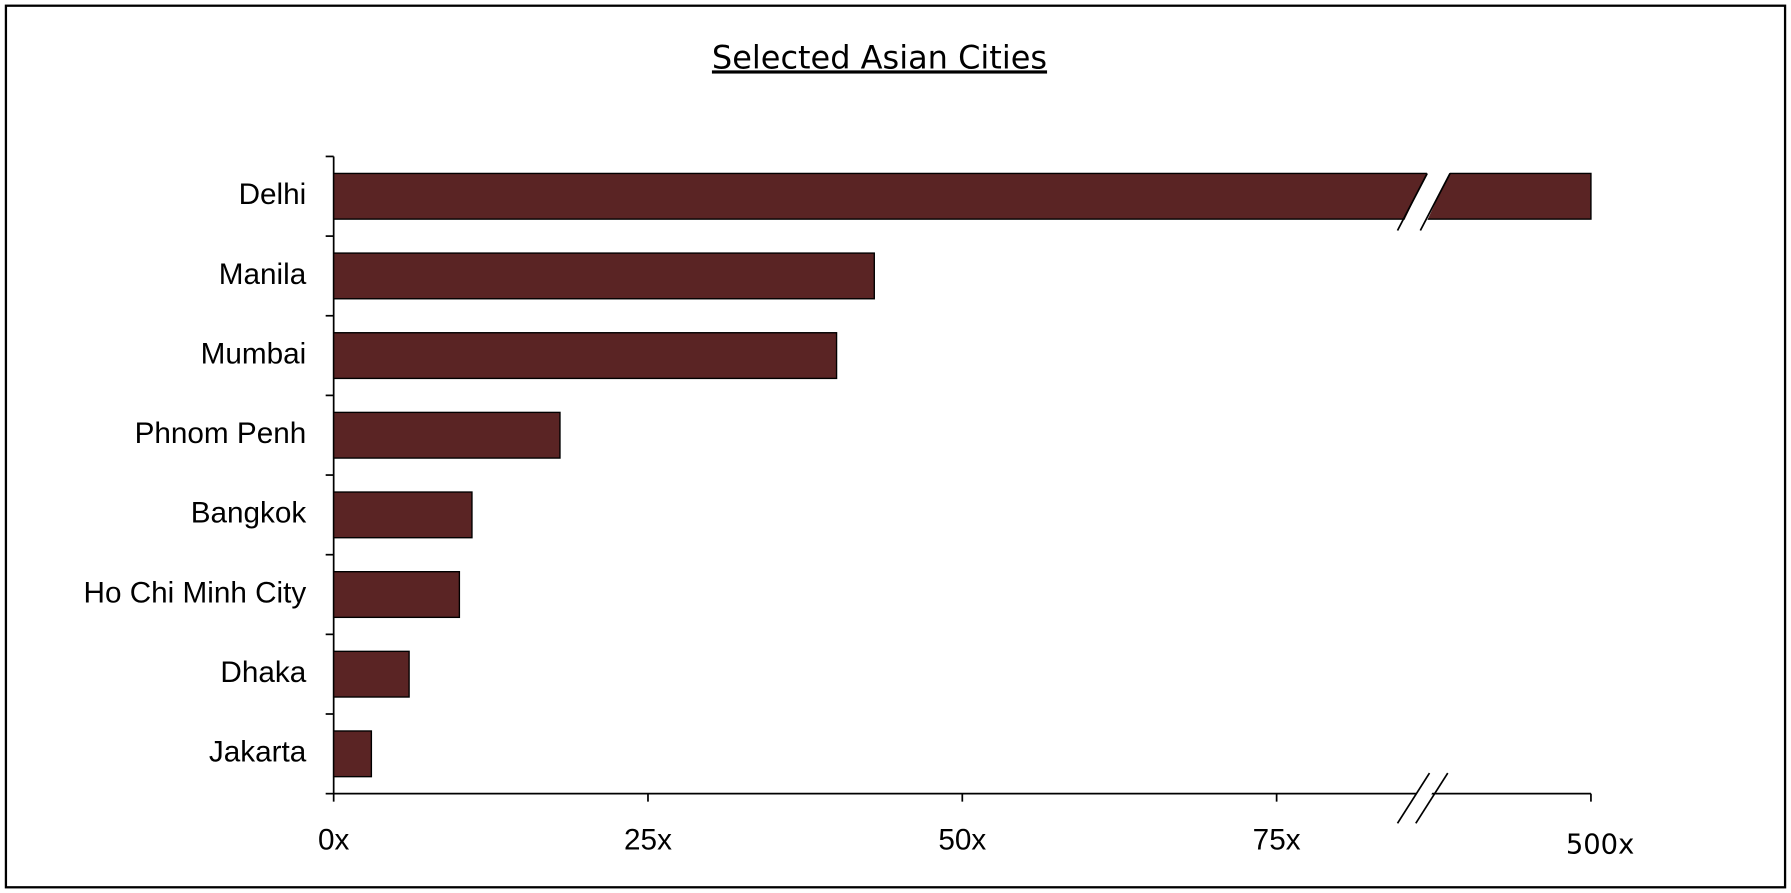 The height and width of the screenshot is (893, 1791). I want to click on y-tick-label: Ho Chi Minh City, so click(195, 592).